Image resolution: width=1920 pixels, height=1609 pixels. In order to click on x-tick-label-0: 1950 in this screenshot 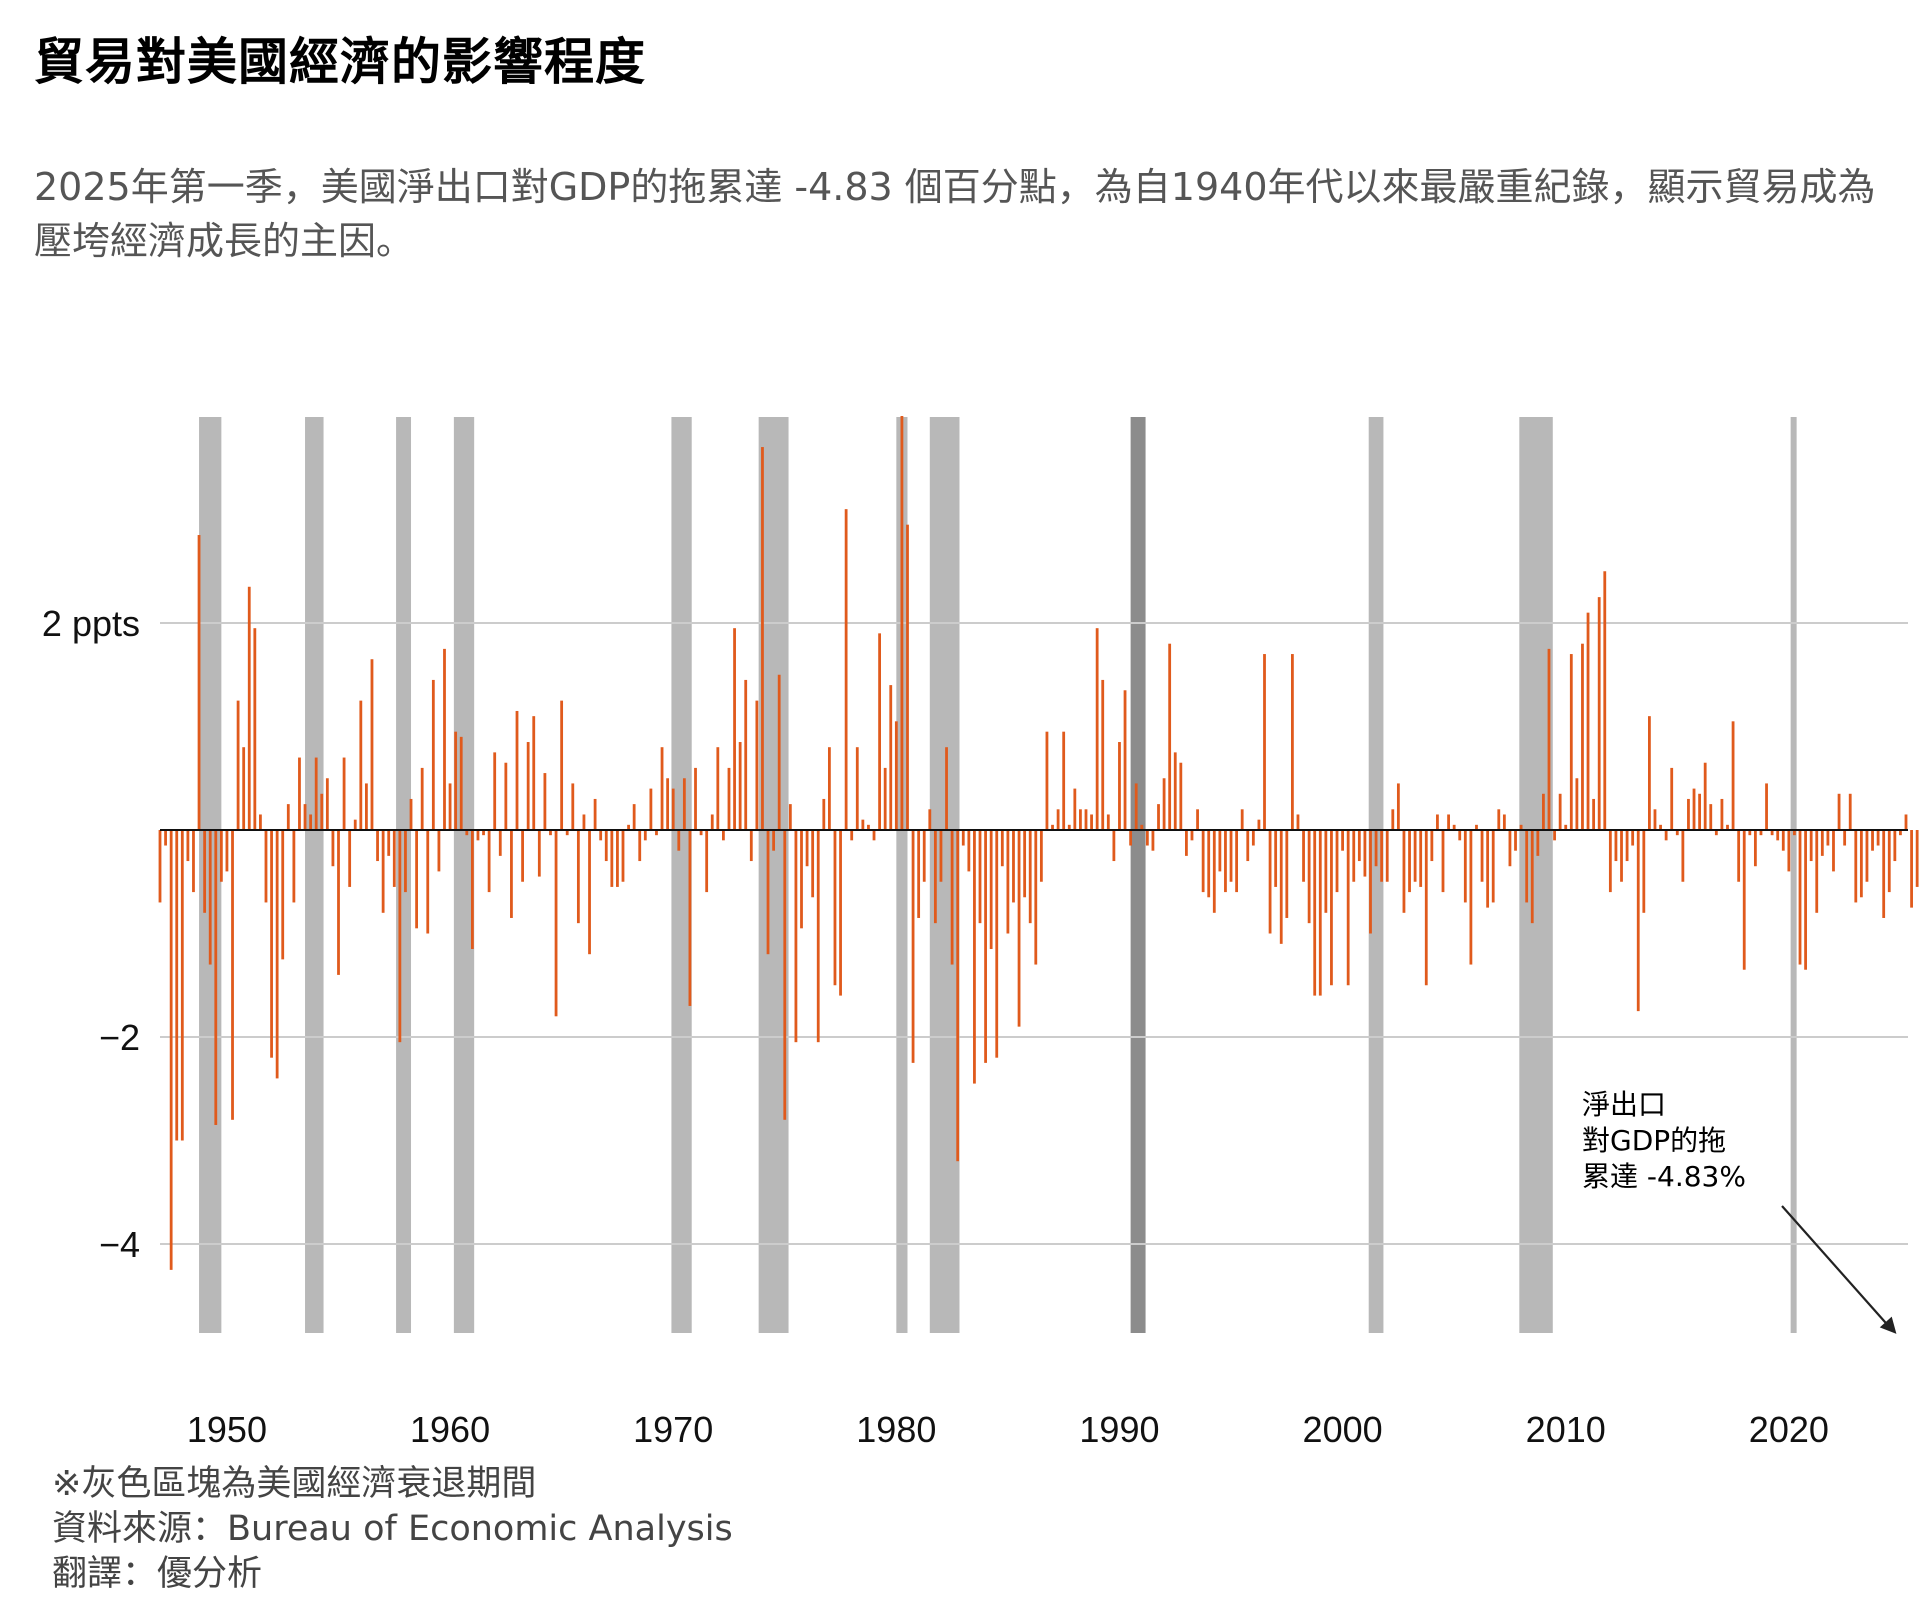, I will do `click(227, 1429)`.